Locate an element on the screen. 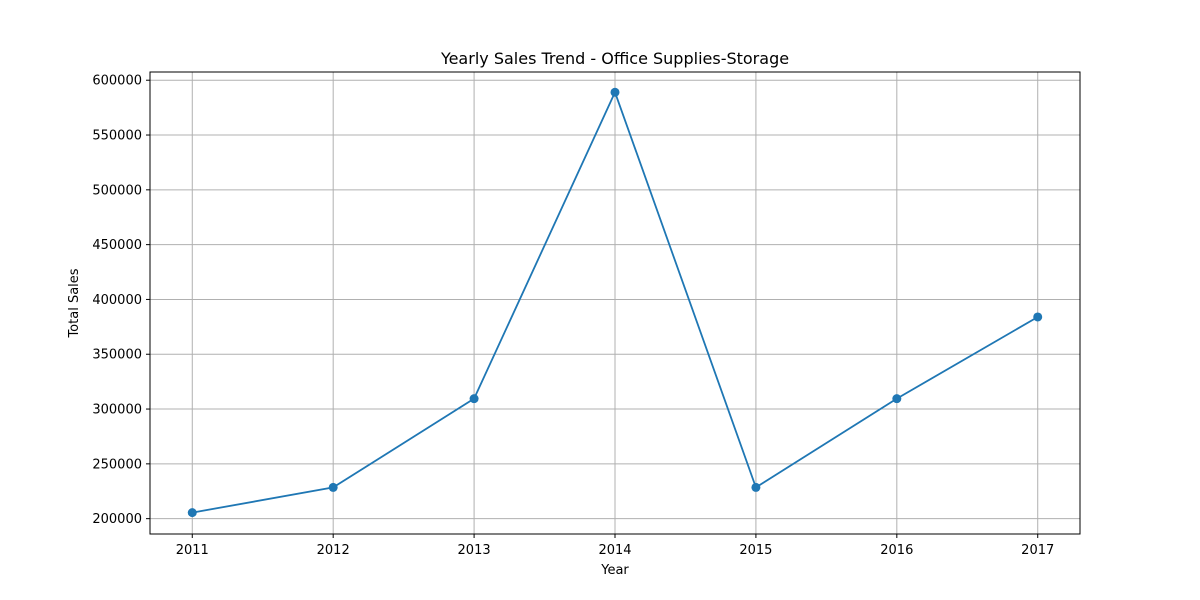  x-tick-label: 2017 is located at coordinates (1037, 550).